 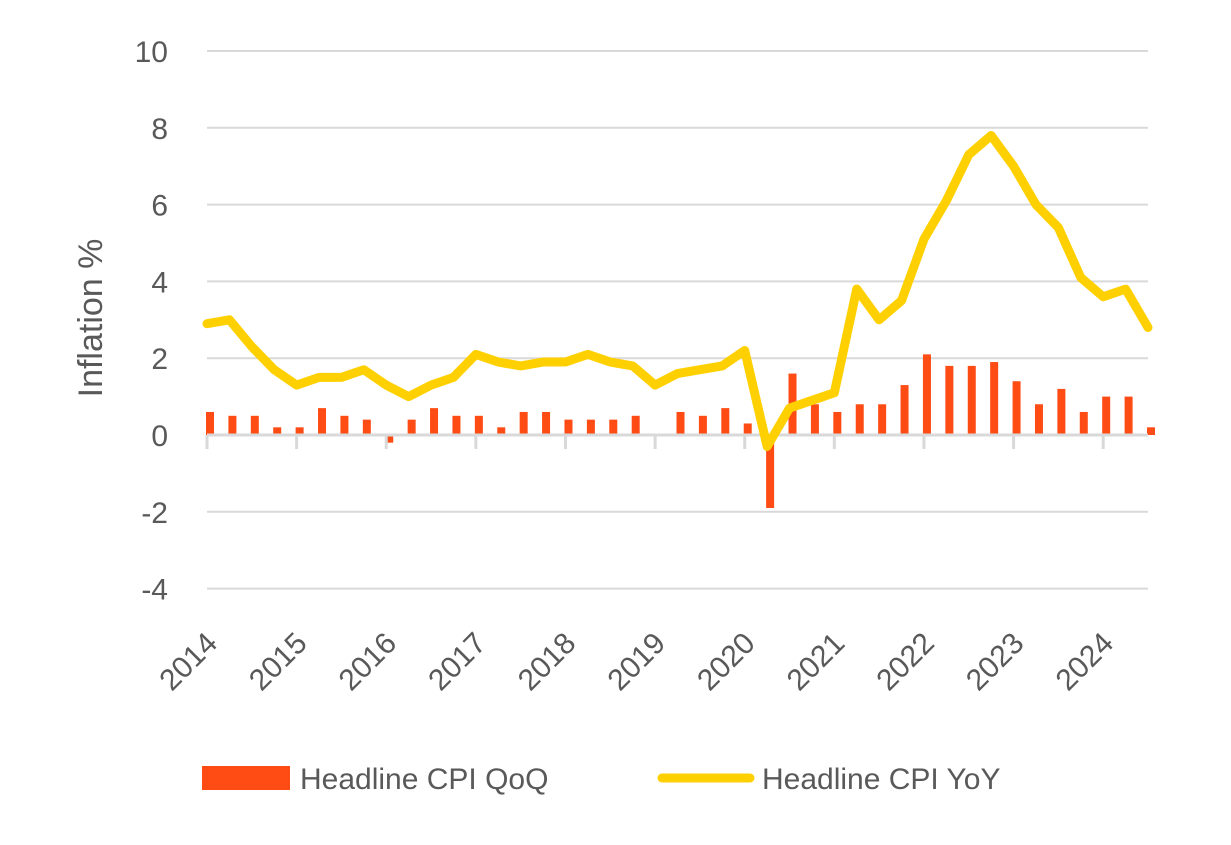 I want to click on legend-label-yoy: Headline CPI YoY, so click(x=881, y=779).